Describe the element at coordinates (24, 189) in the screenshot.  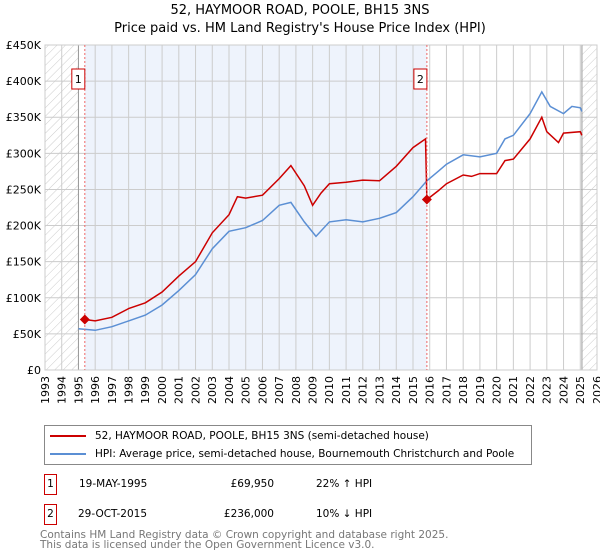
I see `y-tick-label: £250K` at that location.